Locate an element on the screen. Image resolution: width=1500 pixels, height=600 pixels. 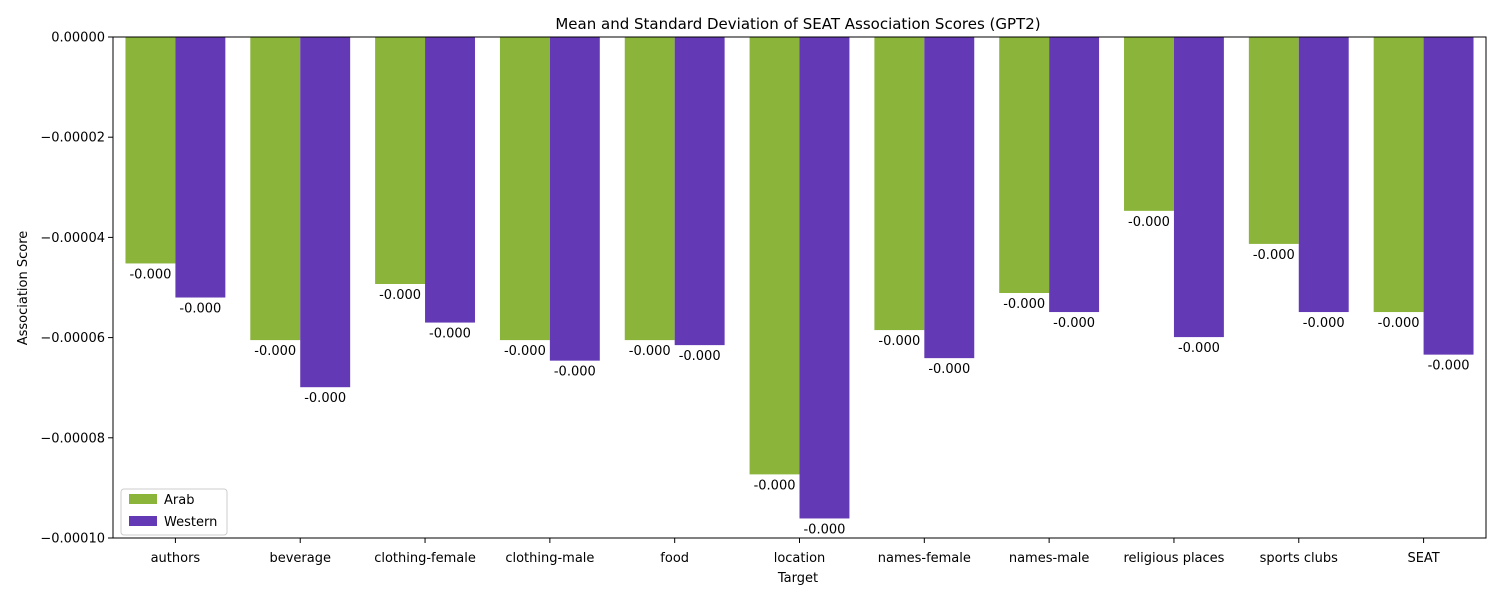
x-tick-label: location is located at coordinates (800, 558).